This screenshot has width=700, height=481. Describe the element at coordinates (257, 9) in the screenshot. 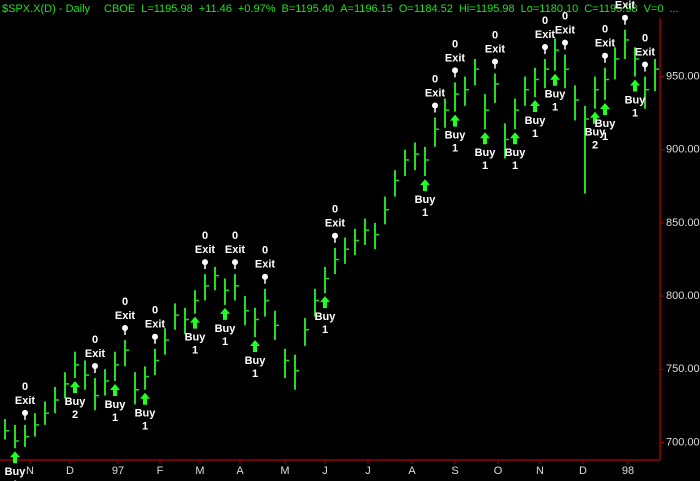

I see `header-text: +0.97%` at that location.